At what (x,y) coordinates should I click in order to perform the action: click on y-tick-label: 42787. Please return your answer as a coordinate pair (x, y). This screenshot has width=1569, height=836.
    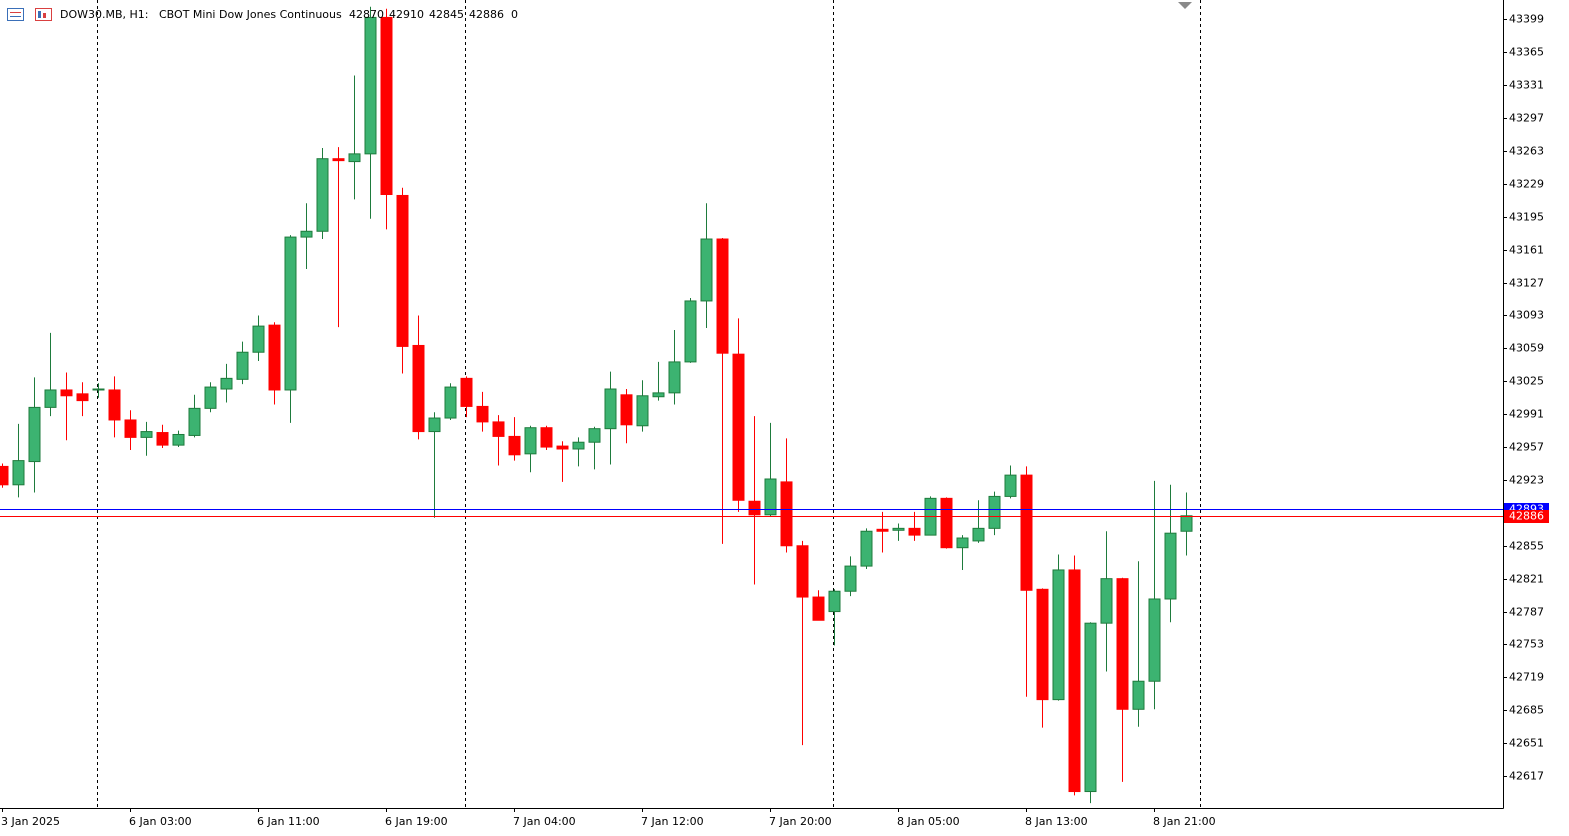
    Looking at the image, I should click on (1526, 612).